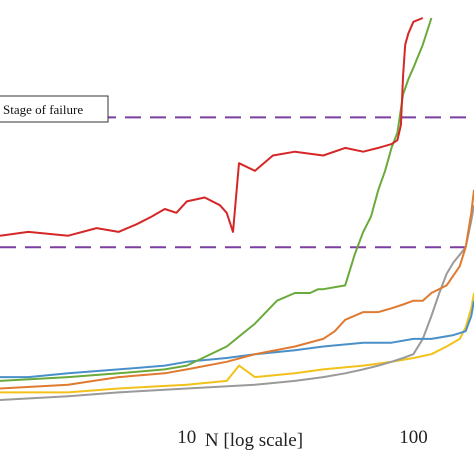  What do you see at coordinates (186, 437) in the screenshot?
I see `x-tick-label-10: 10` at bounding box center [186, 437].